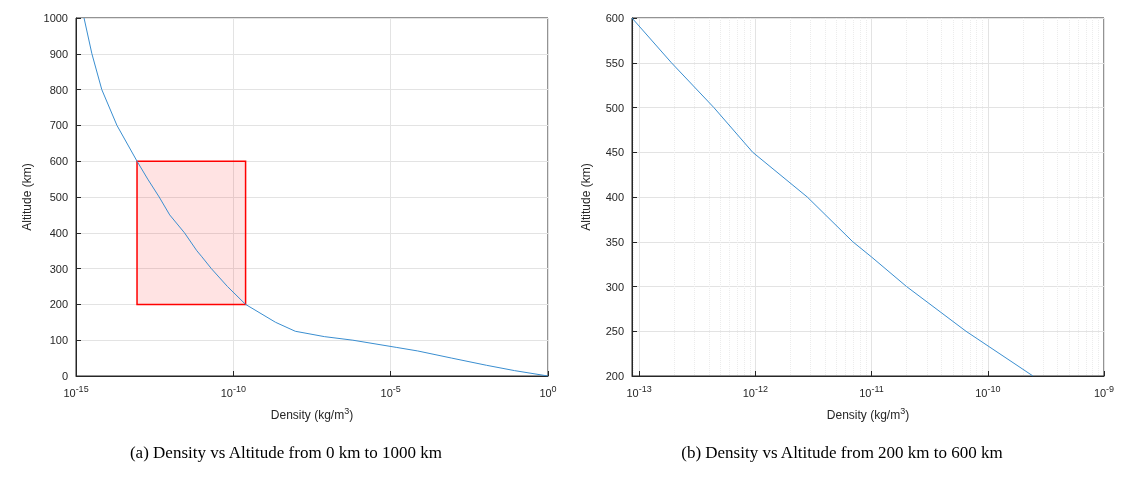  Describe the element at coordinates (286, 452) in the screenshot. I see `text: (a) Density vs Altitude from 0 km to 1000 km` at that location.